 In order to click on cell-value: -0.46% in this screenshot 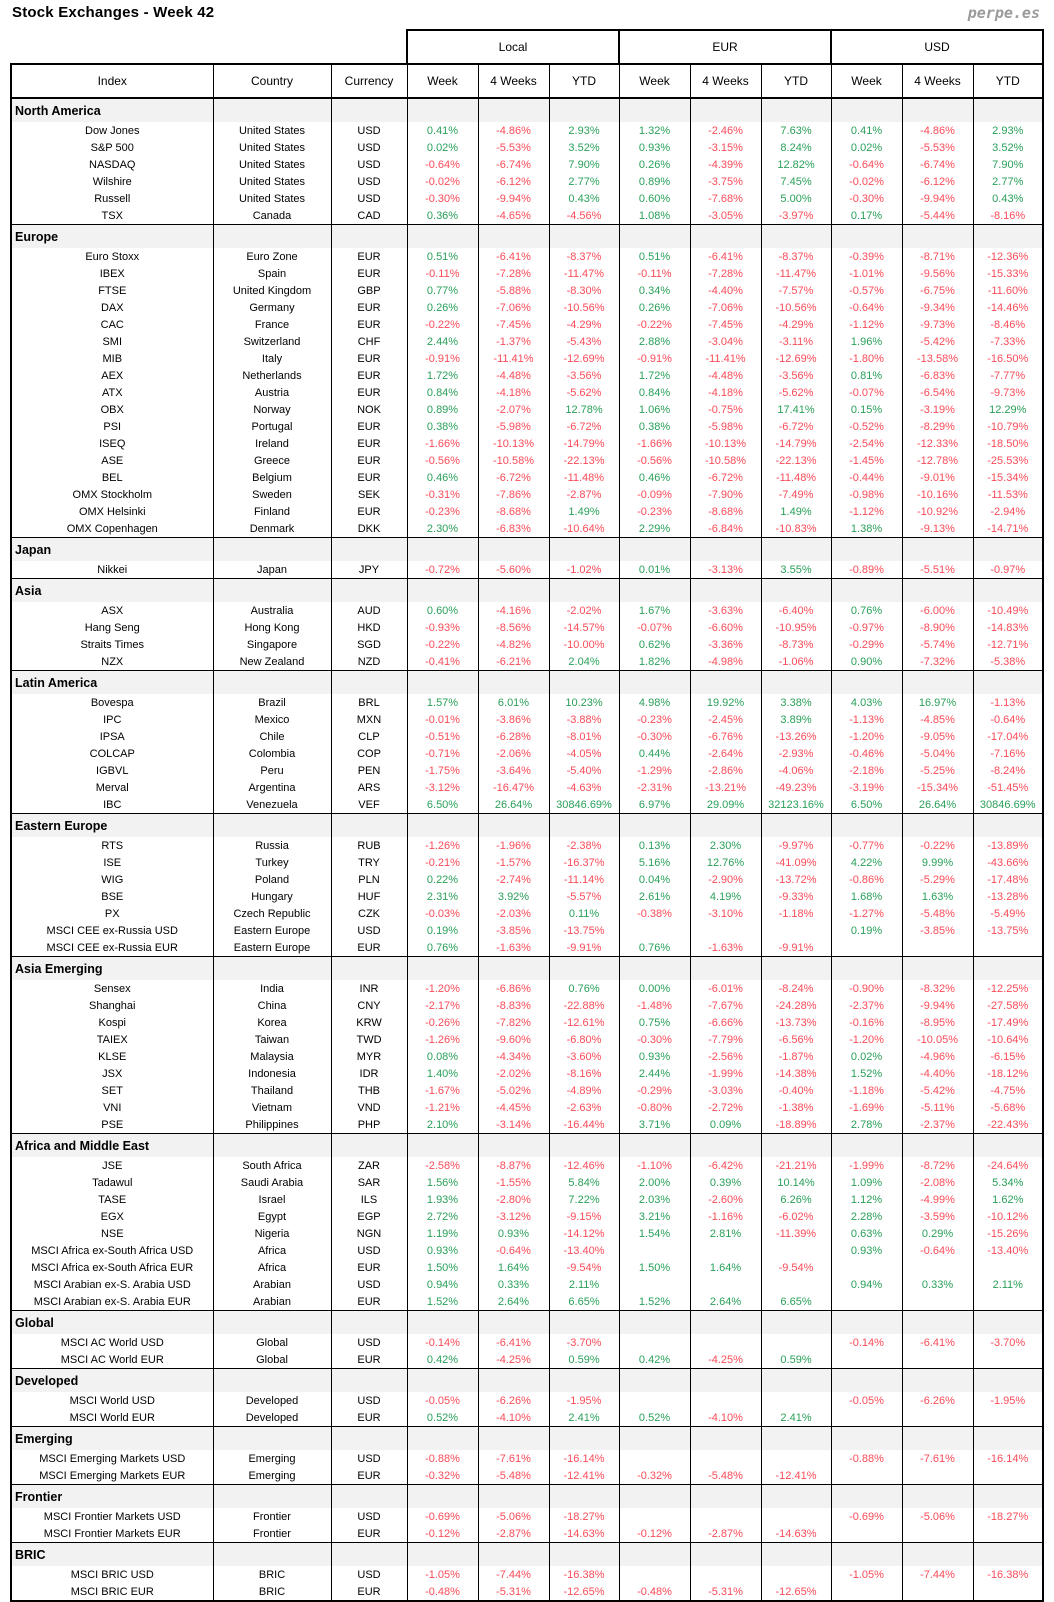, I will do `click(866, 753)`.